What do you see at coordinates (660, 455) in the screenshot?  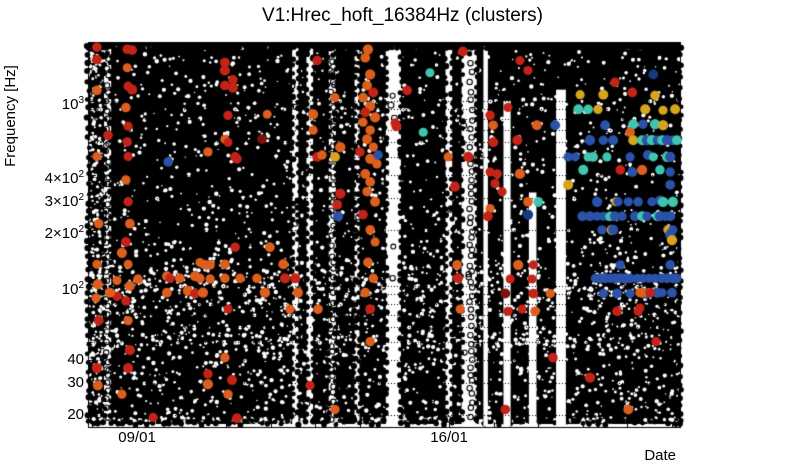 I see `x-axis-title: Date` at bounding box center [660, 455].